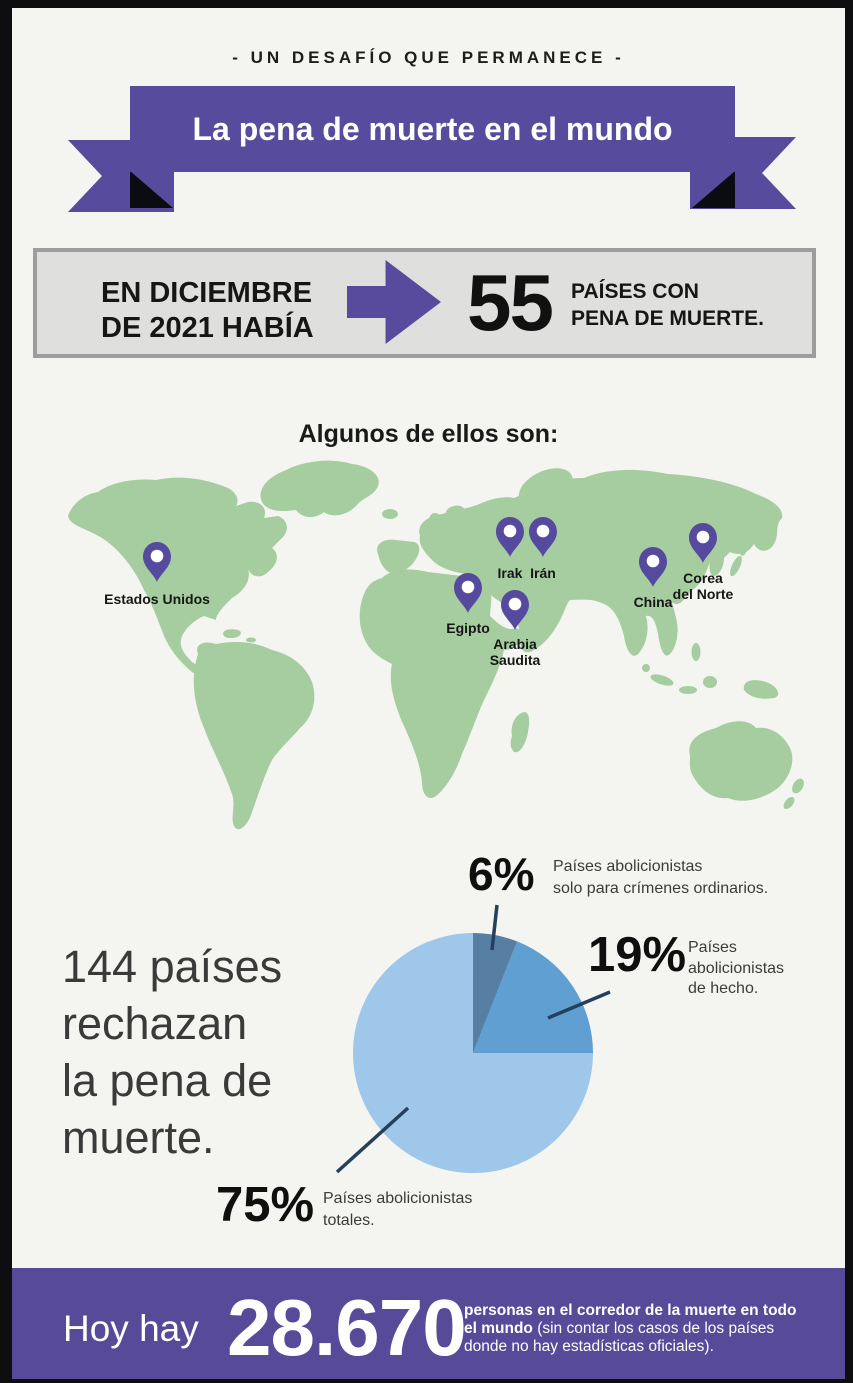 The width and height of the screenshot is (853, 1383). What do you see at coordinates (319, 489) in the screenshot?
I see `continent-greenland` at bounding box center [319, 489].